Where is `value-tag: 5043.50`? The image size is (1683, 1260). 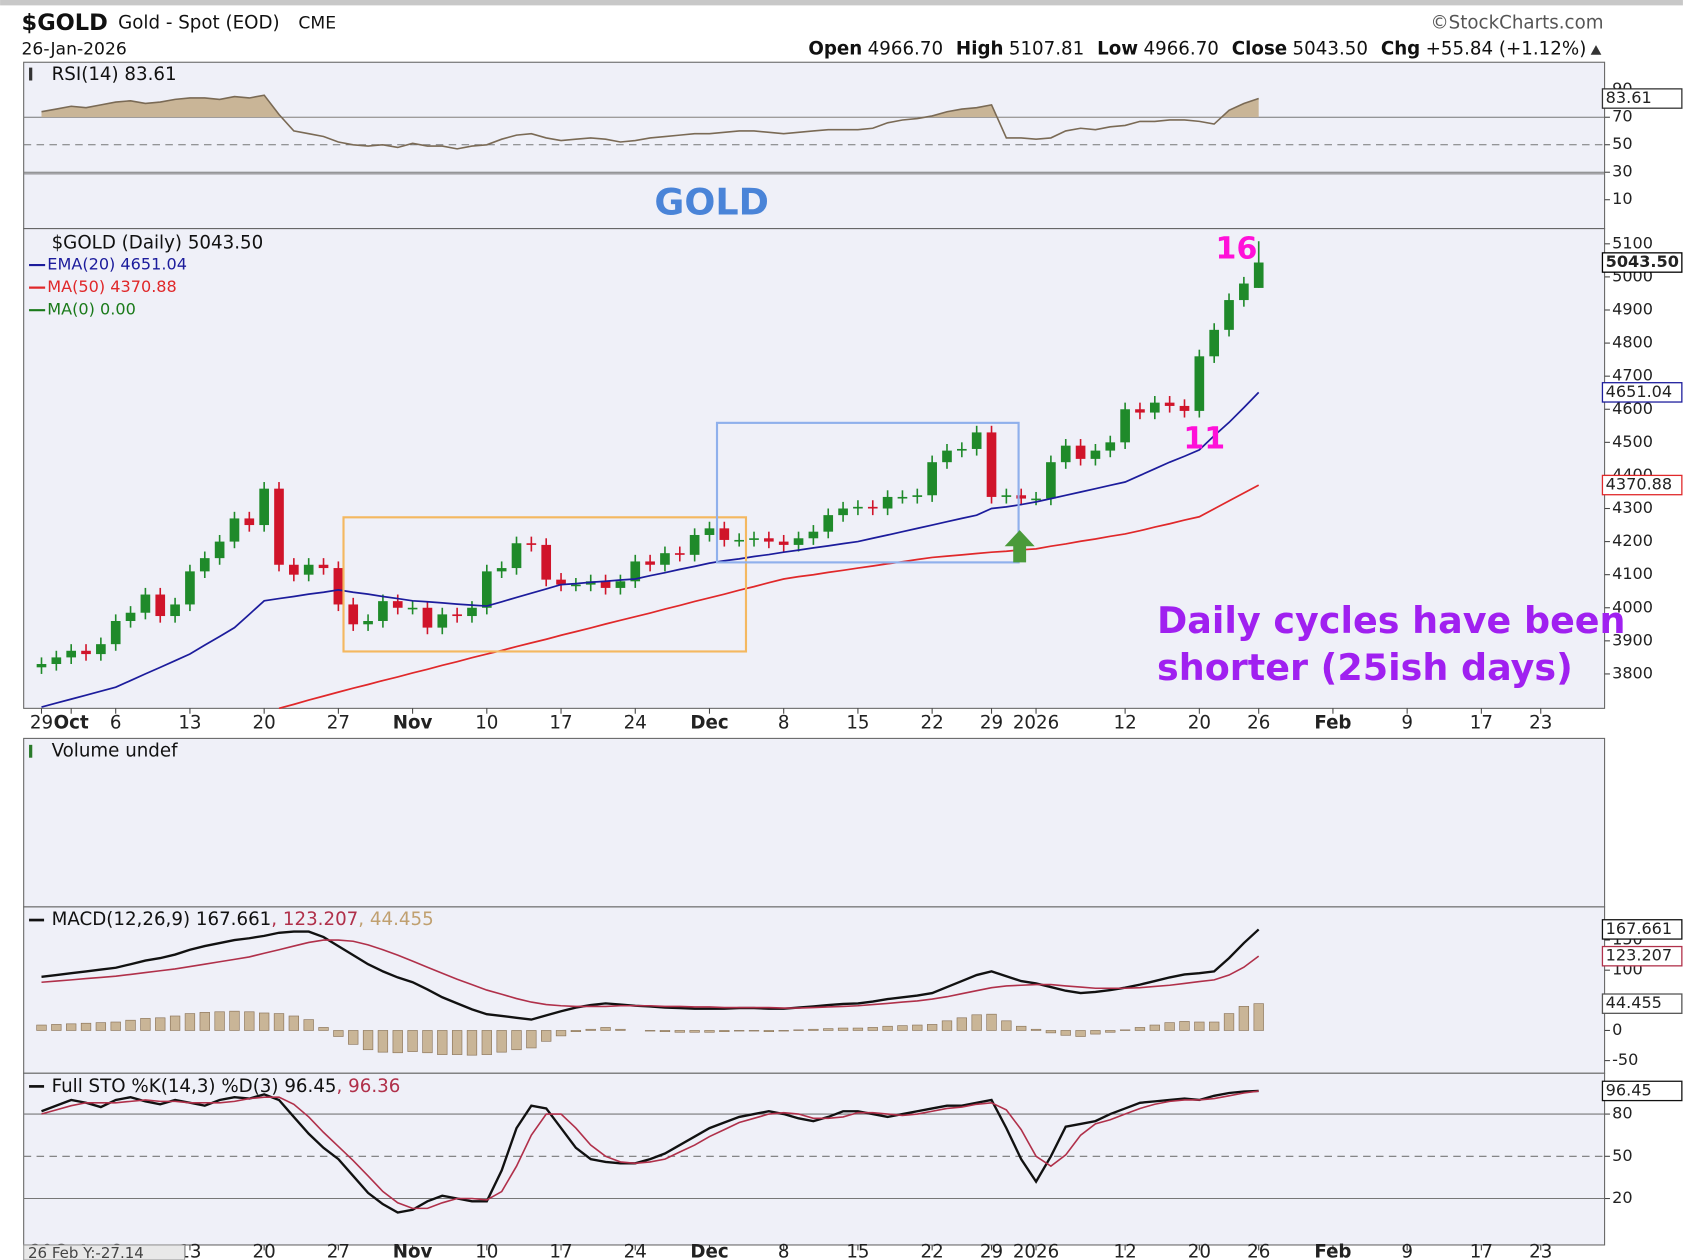
value-tag: 5043.50 is located at coordinates (1642, 261).